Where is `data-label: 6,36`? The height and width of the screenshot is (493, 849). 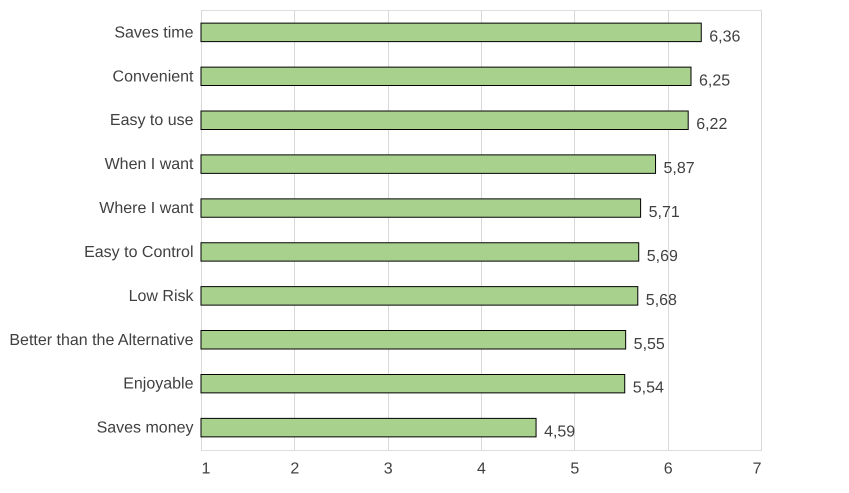 data-label: 6,36 is located at coordinates (725, 37).